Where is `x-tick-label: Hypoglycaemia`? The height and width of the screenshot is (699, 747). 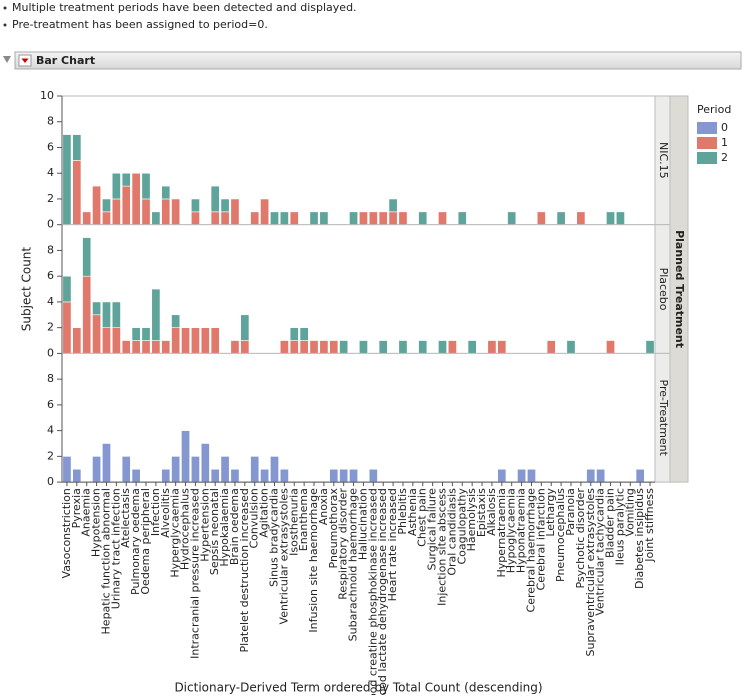
x-tick-label: Hypoglycaemia is located at coordinates (511, 530).